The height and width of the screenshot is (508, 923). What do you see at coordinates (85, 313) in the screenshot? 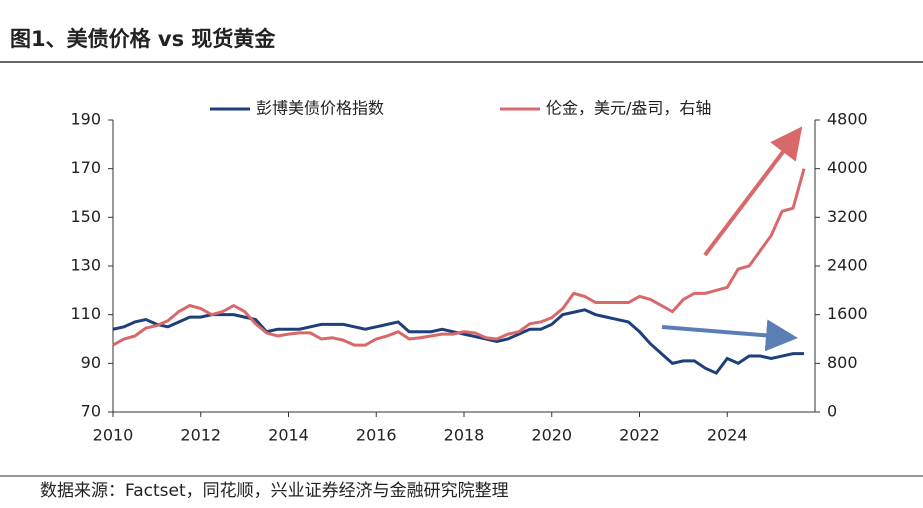
I see `y-tick-label: 110` at bounding box center [85, 313].